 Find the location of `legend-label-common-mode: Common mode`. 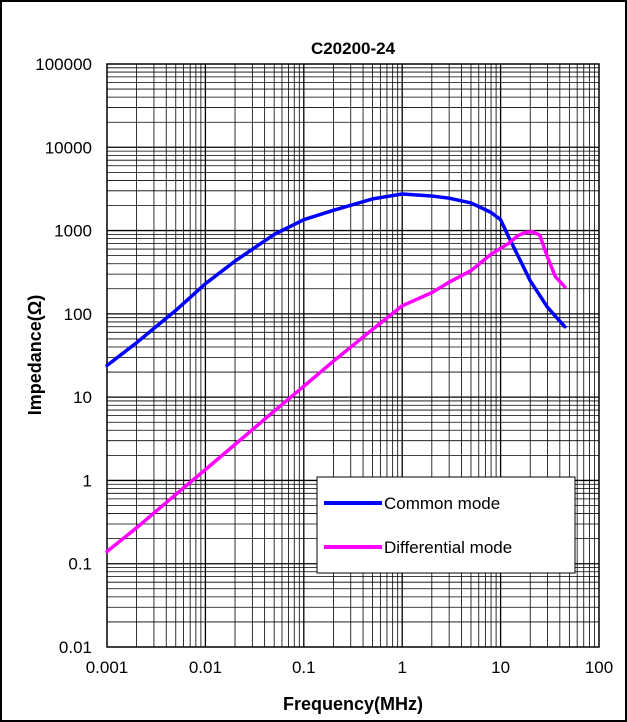

legend-label-common-mode: Common mode is located at coordinates (442, 503).